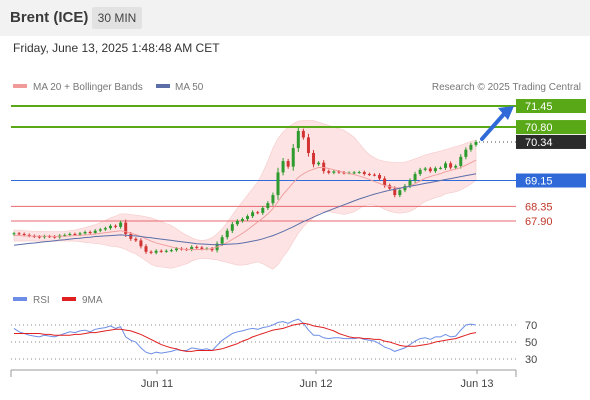 This screenshot has width=590, height=400. Describe the element at coordinates (539, 182) in the screenshot. I see `pivot-level-label: 69.15` at that location.